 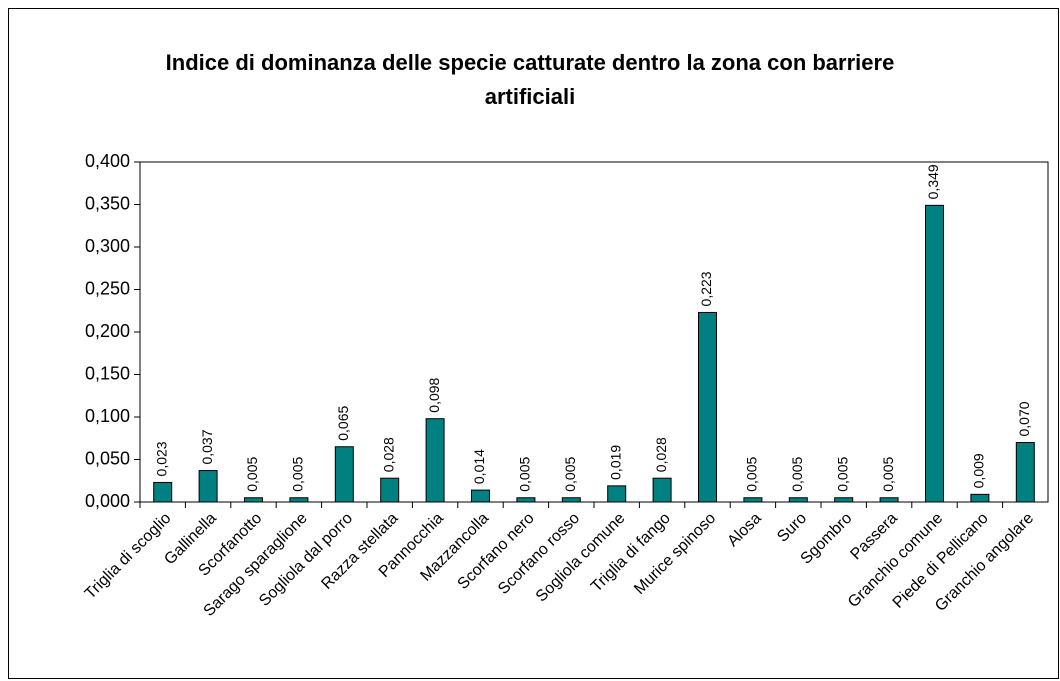 I want to click on value-label: 0,065, so click(x=343, y=423).